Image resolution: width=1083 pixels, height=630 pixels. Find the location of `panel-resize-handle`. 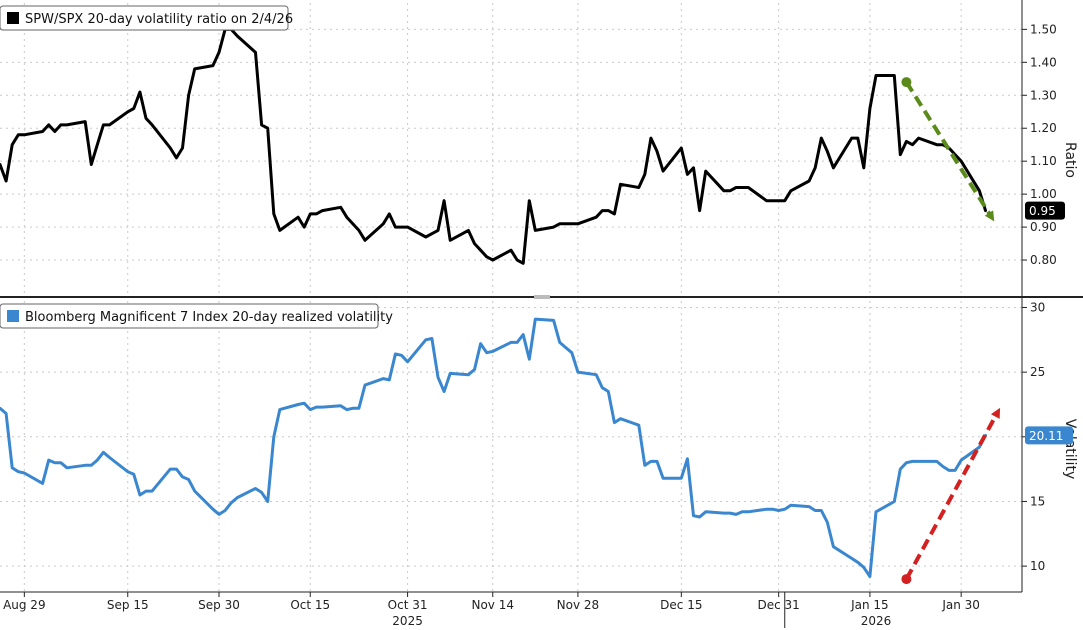

panel-resize-handle is located at coordinates (542, 297).